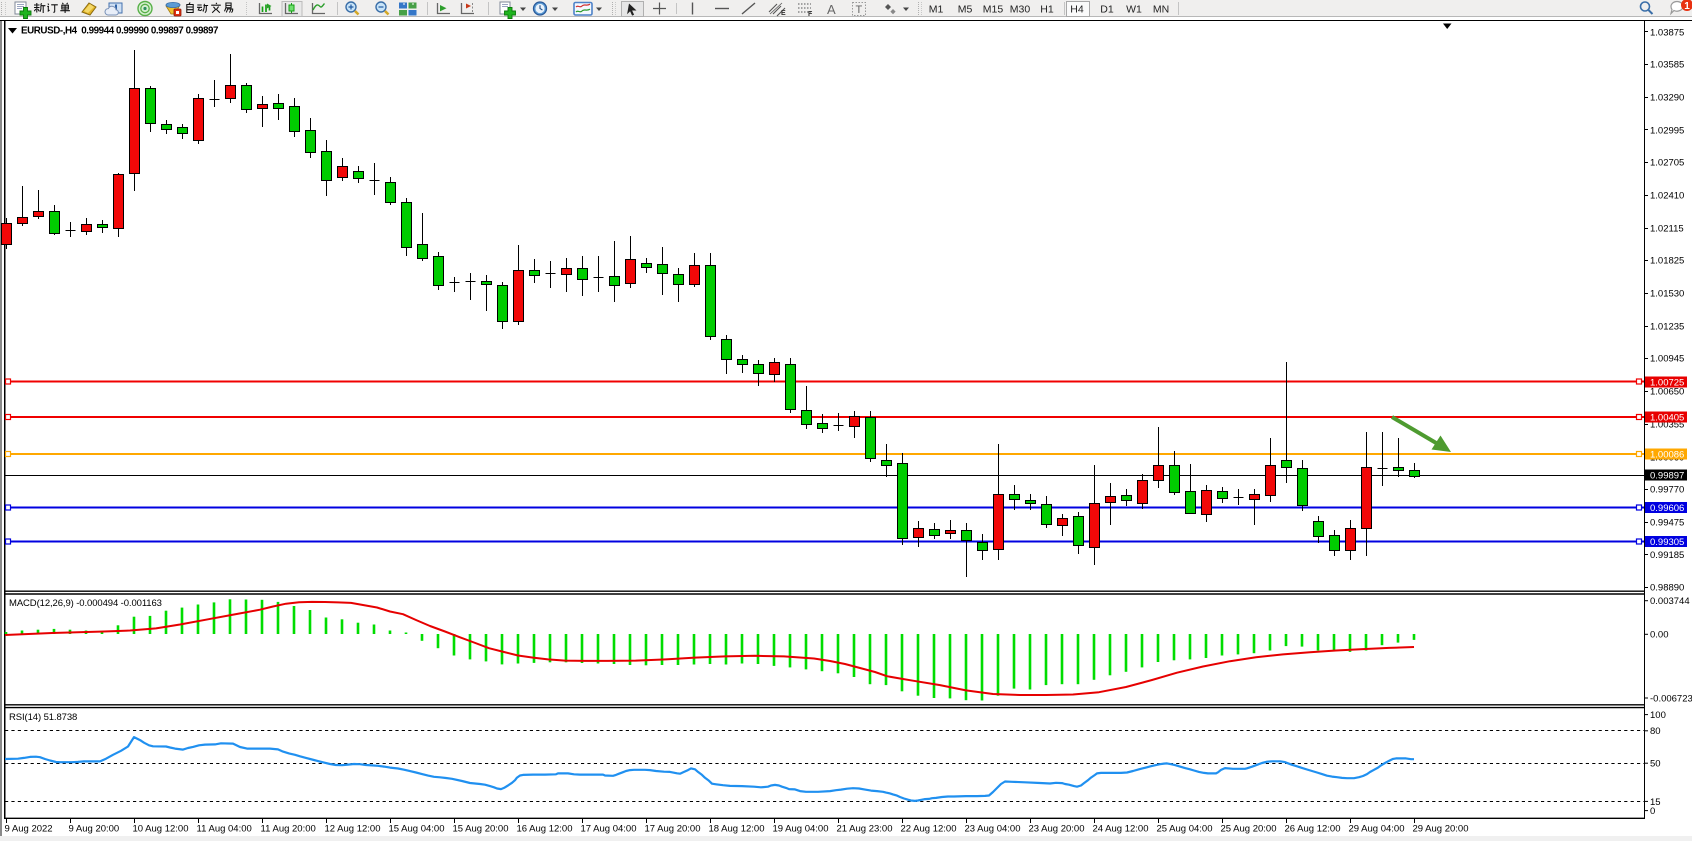 Image resolution: width=1692 pixels, height=841 pixels. What do you see at coordinates (831, 9) in the screenshot?
I see `svg-text: A` at bounding box center [831, 9].